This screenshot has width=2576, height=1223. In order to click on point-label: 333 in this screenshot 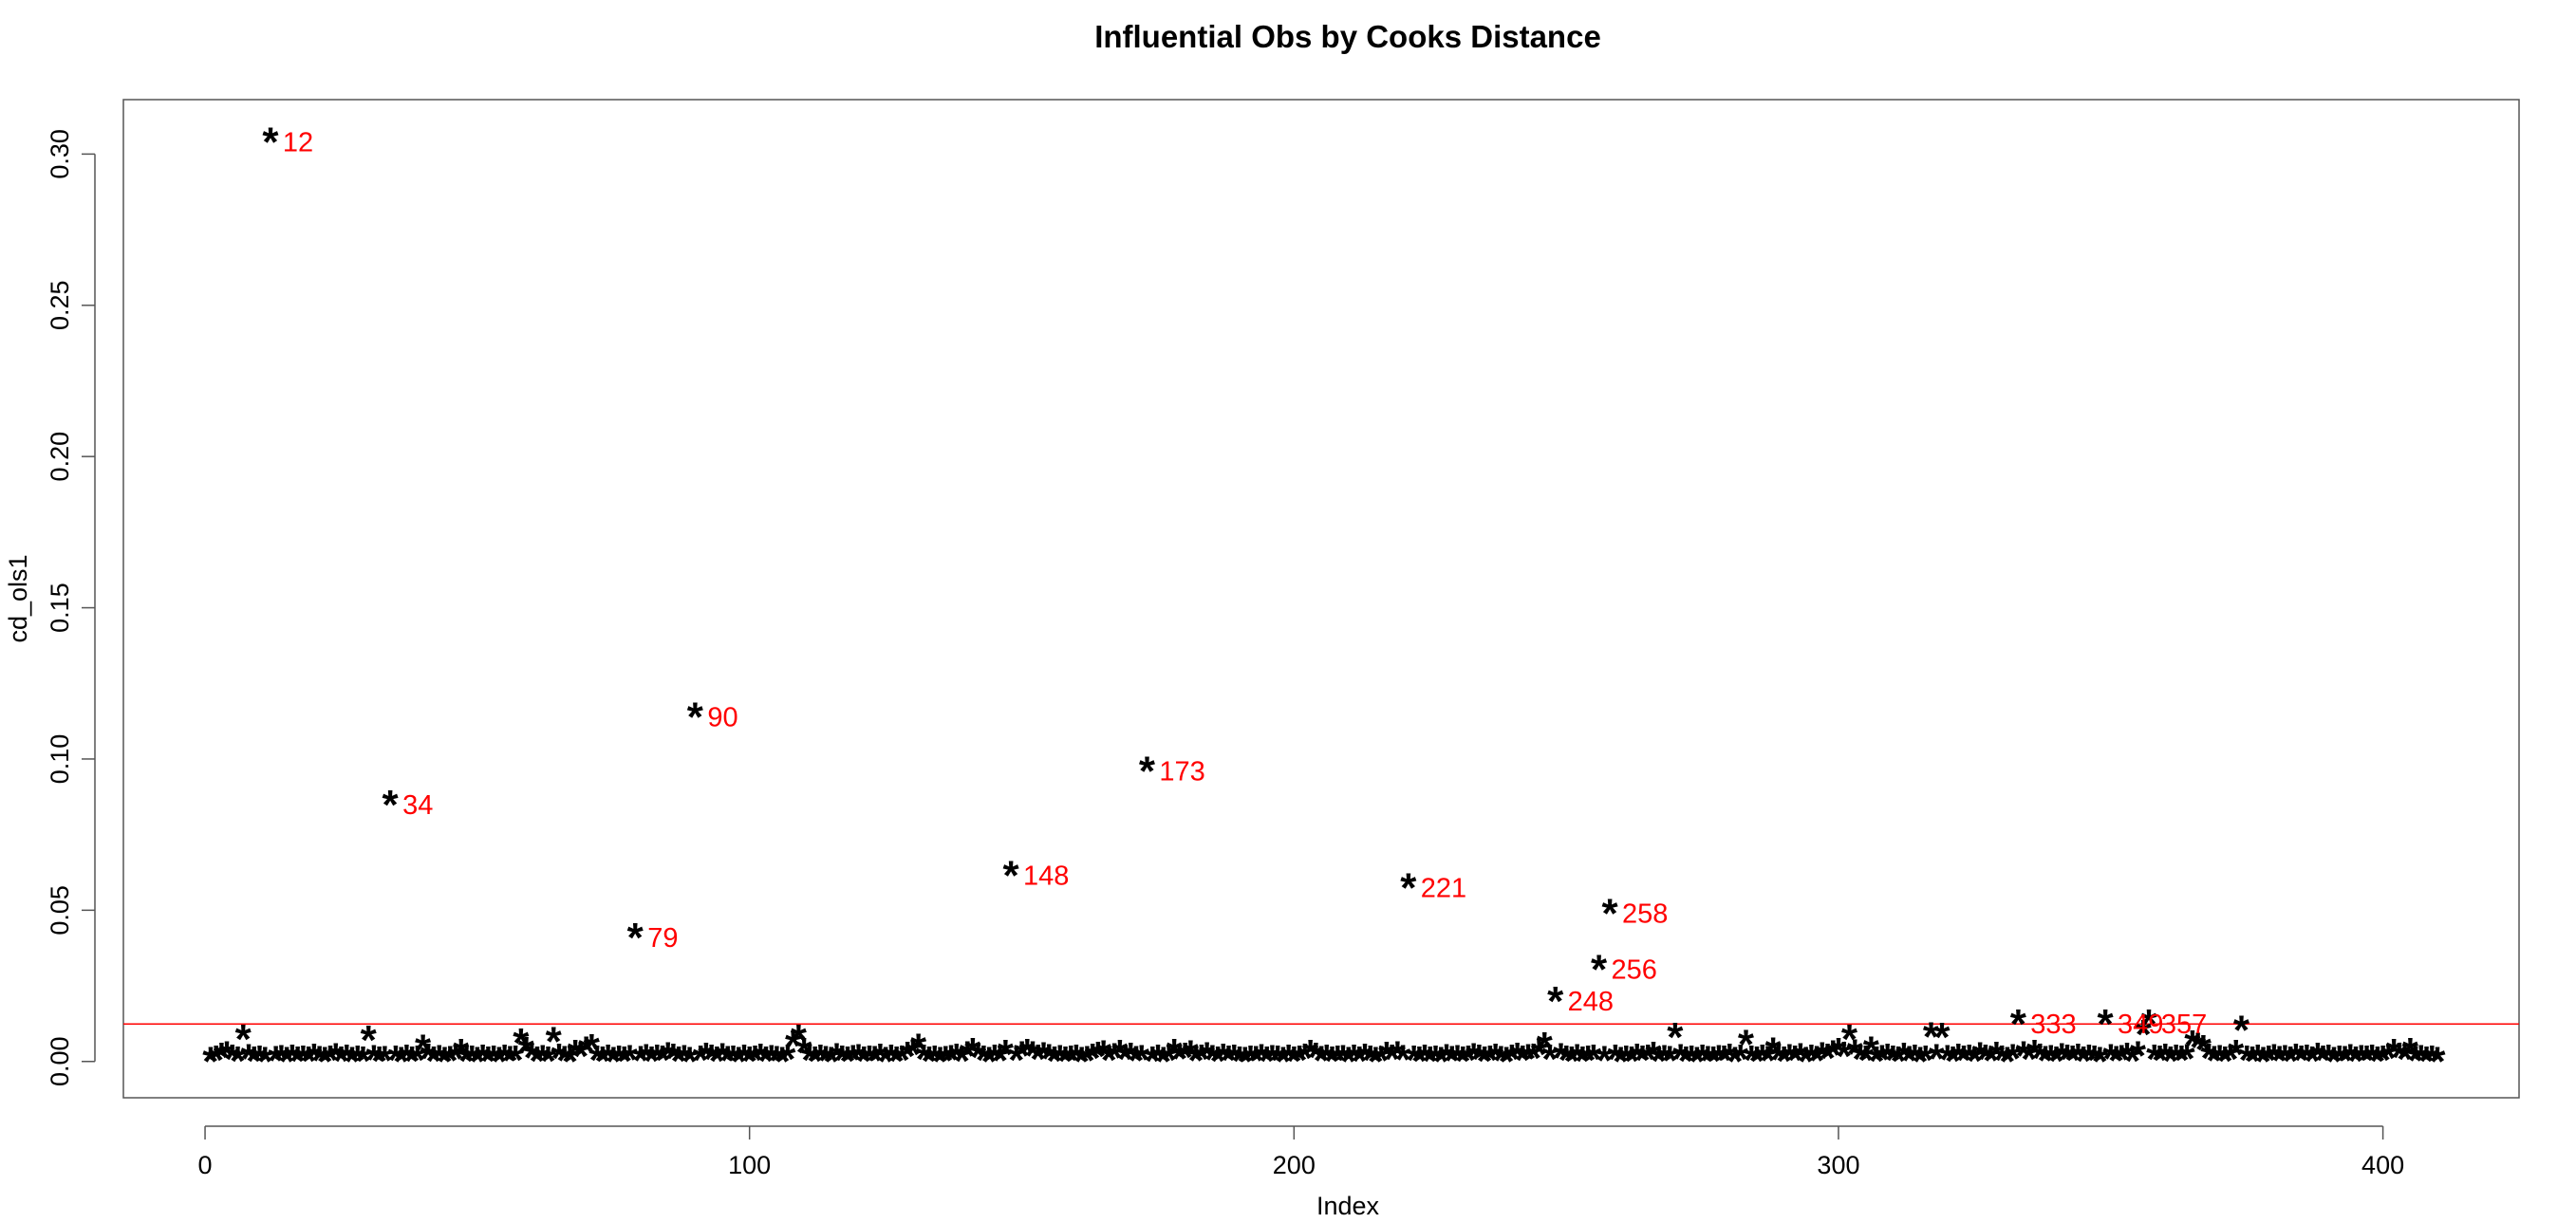, I will do `click(2053, 1025)`.